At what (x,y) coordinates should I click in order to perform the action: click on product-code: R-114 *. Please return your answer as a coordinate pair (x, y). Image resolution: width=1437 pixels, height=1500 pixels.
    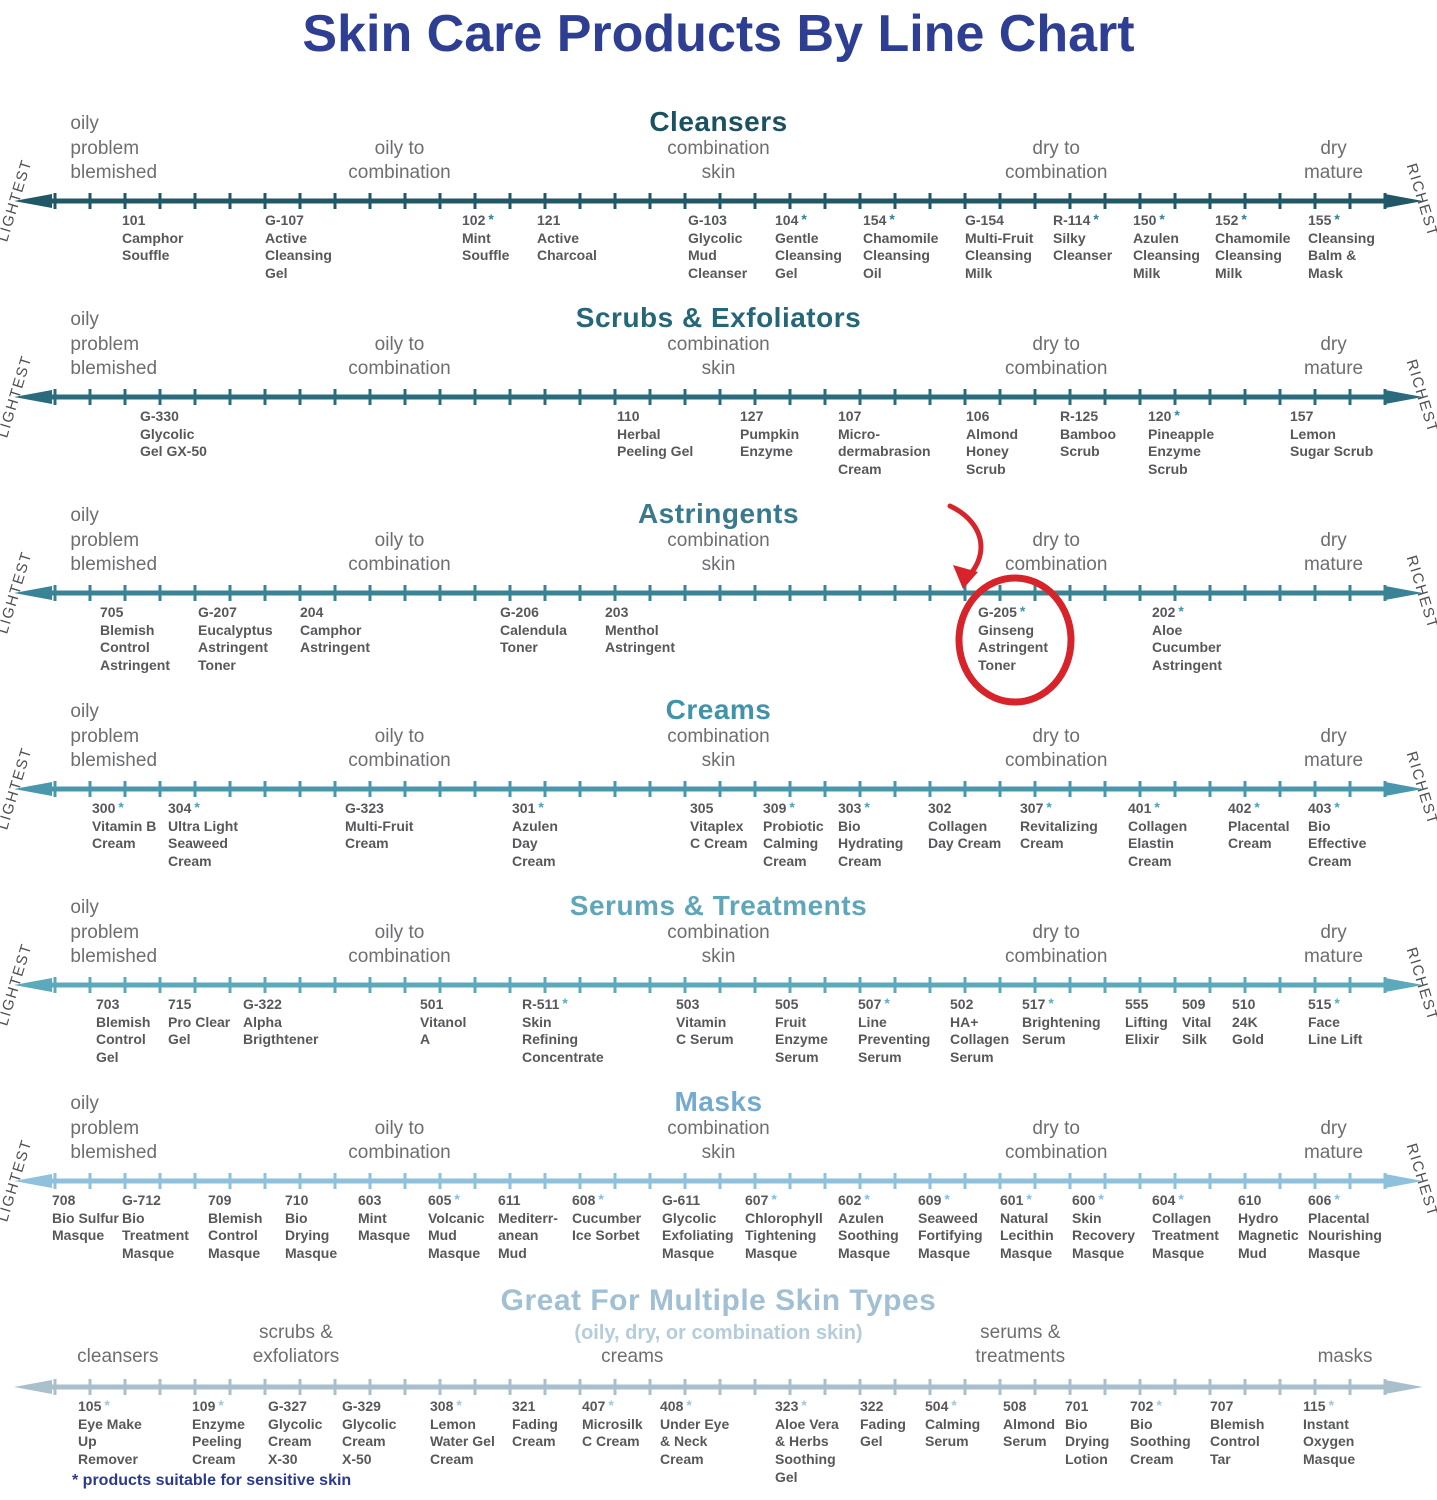
    Looking at the image, I should click on (1076, 219).